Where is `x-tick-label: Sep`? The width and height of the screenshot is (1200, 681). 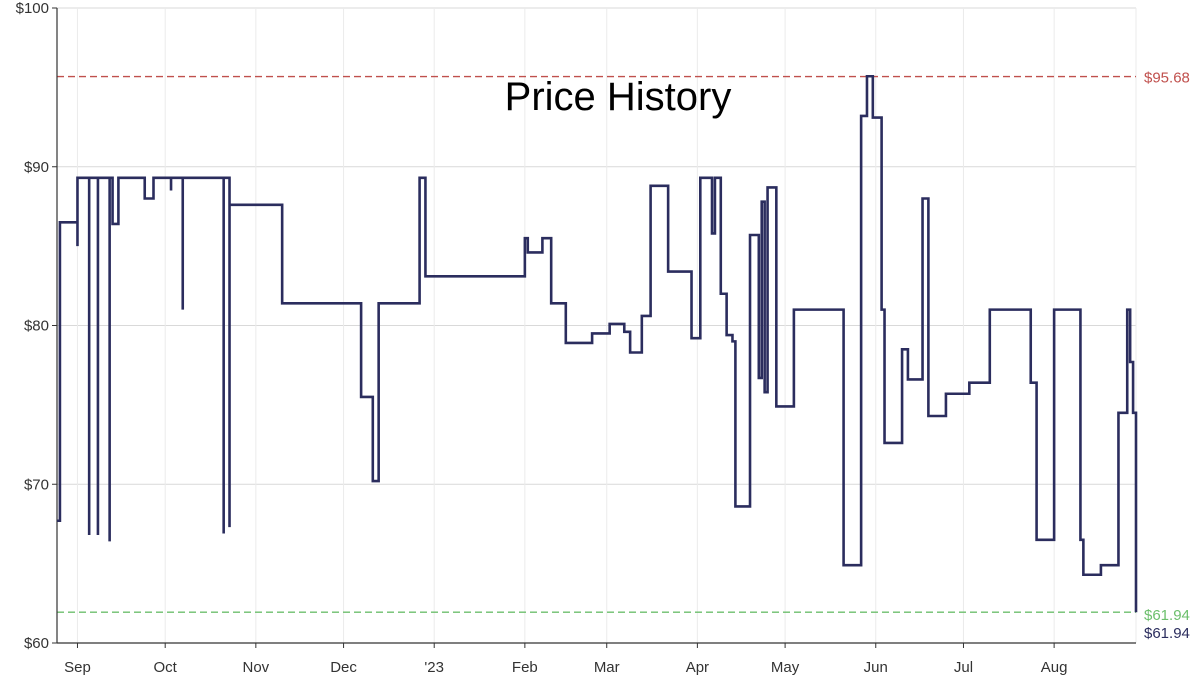
x-tick-label: Sep is located at coordinates (77, 667).